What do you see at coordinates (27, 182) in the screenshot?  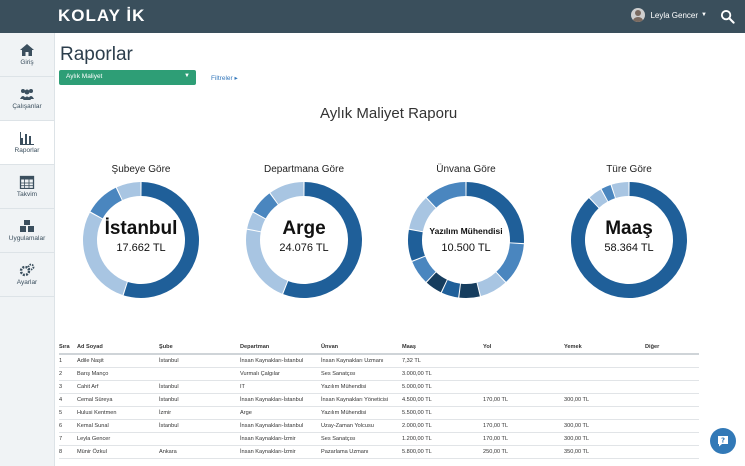 I see `calendar-icon` at bounding box center [27, 182].